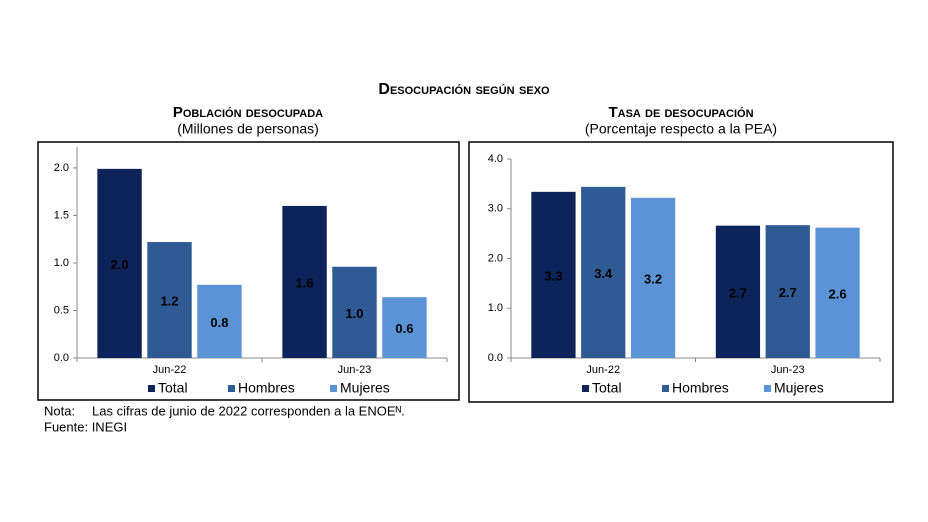 The image size is (928, 522). What do you see at coordinates (59, 410) in the screenshot?
I see `note-label: Nota:` at bounding box center [59, 410].